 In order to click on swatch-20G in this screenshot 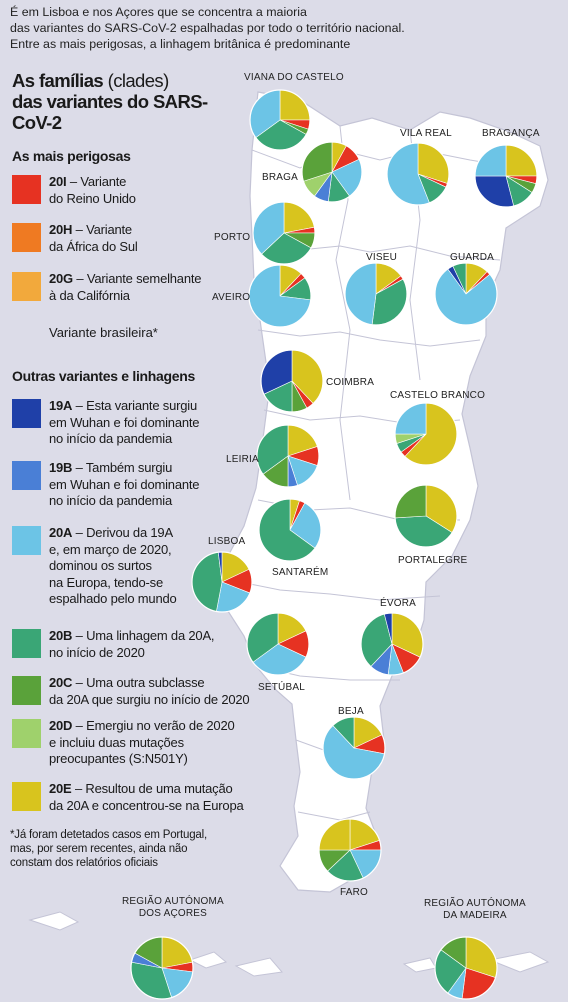, I will do `click(26, 286)`.